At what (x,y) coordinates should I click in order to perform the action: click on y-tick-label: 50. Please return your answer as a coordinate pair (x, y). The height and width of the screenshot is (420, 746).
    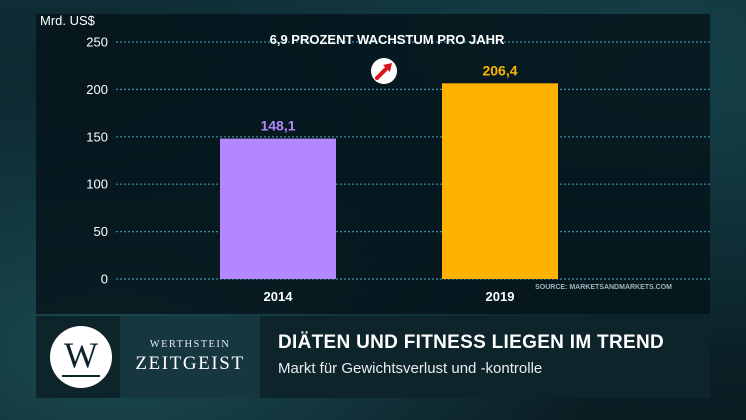
    Looking at the image, I should click on (101, 231).